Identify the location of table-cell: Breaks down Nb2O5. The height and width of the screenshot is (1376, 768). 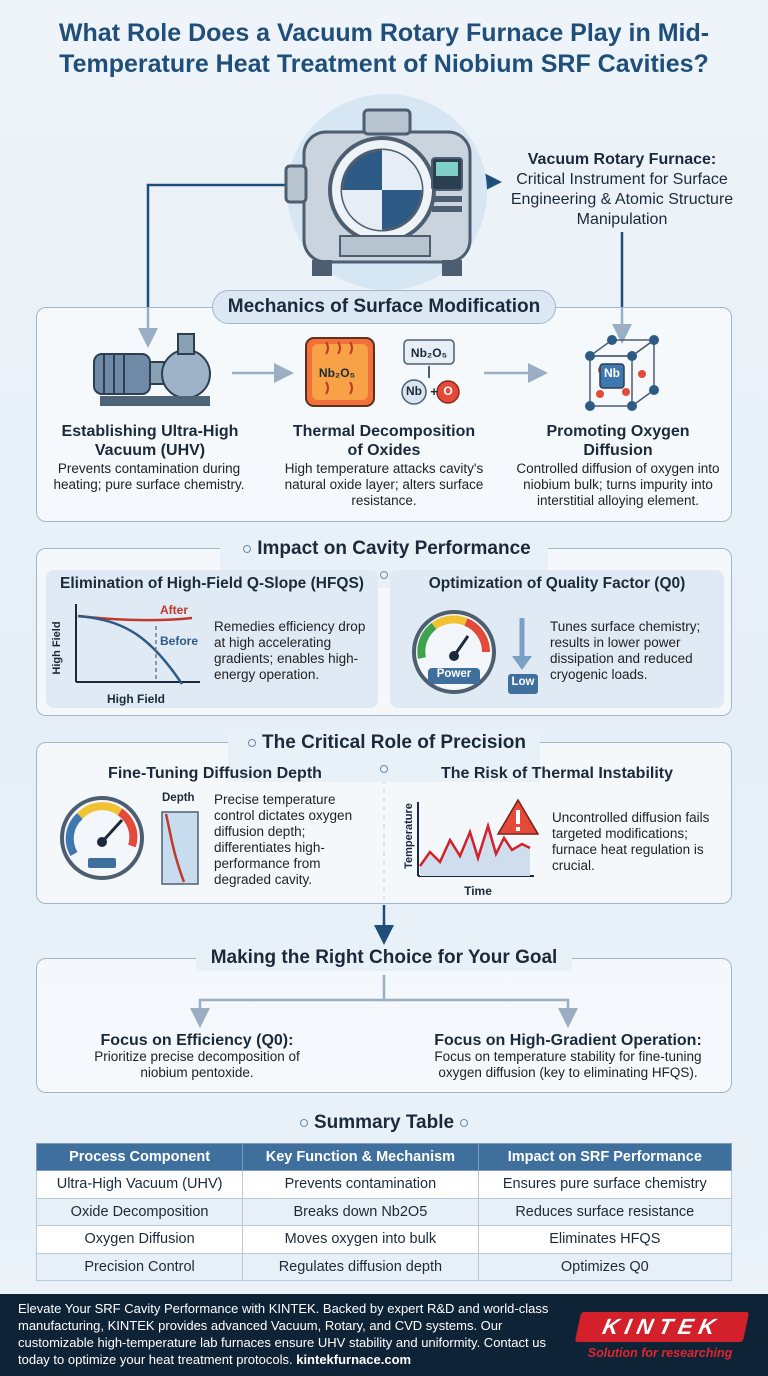
(360, 1211).